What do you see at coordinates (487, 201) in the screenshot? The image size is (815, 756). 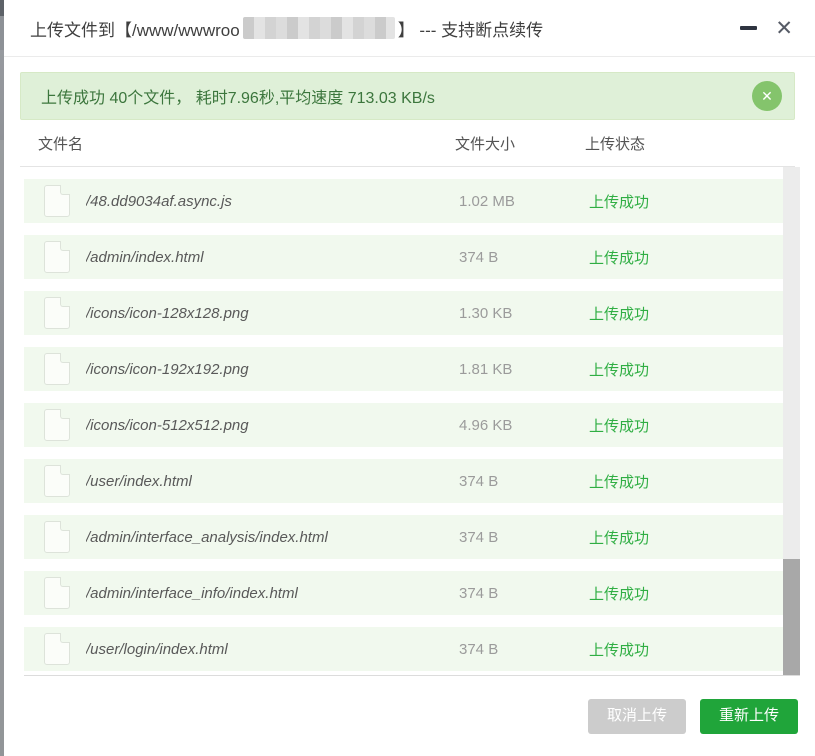 I see `file-size: 1.02 MB` at bounding box center [487, 201].